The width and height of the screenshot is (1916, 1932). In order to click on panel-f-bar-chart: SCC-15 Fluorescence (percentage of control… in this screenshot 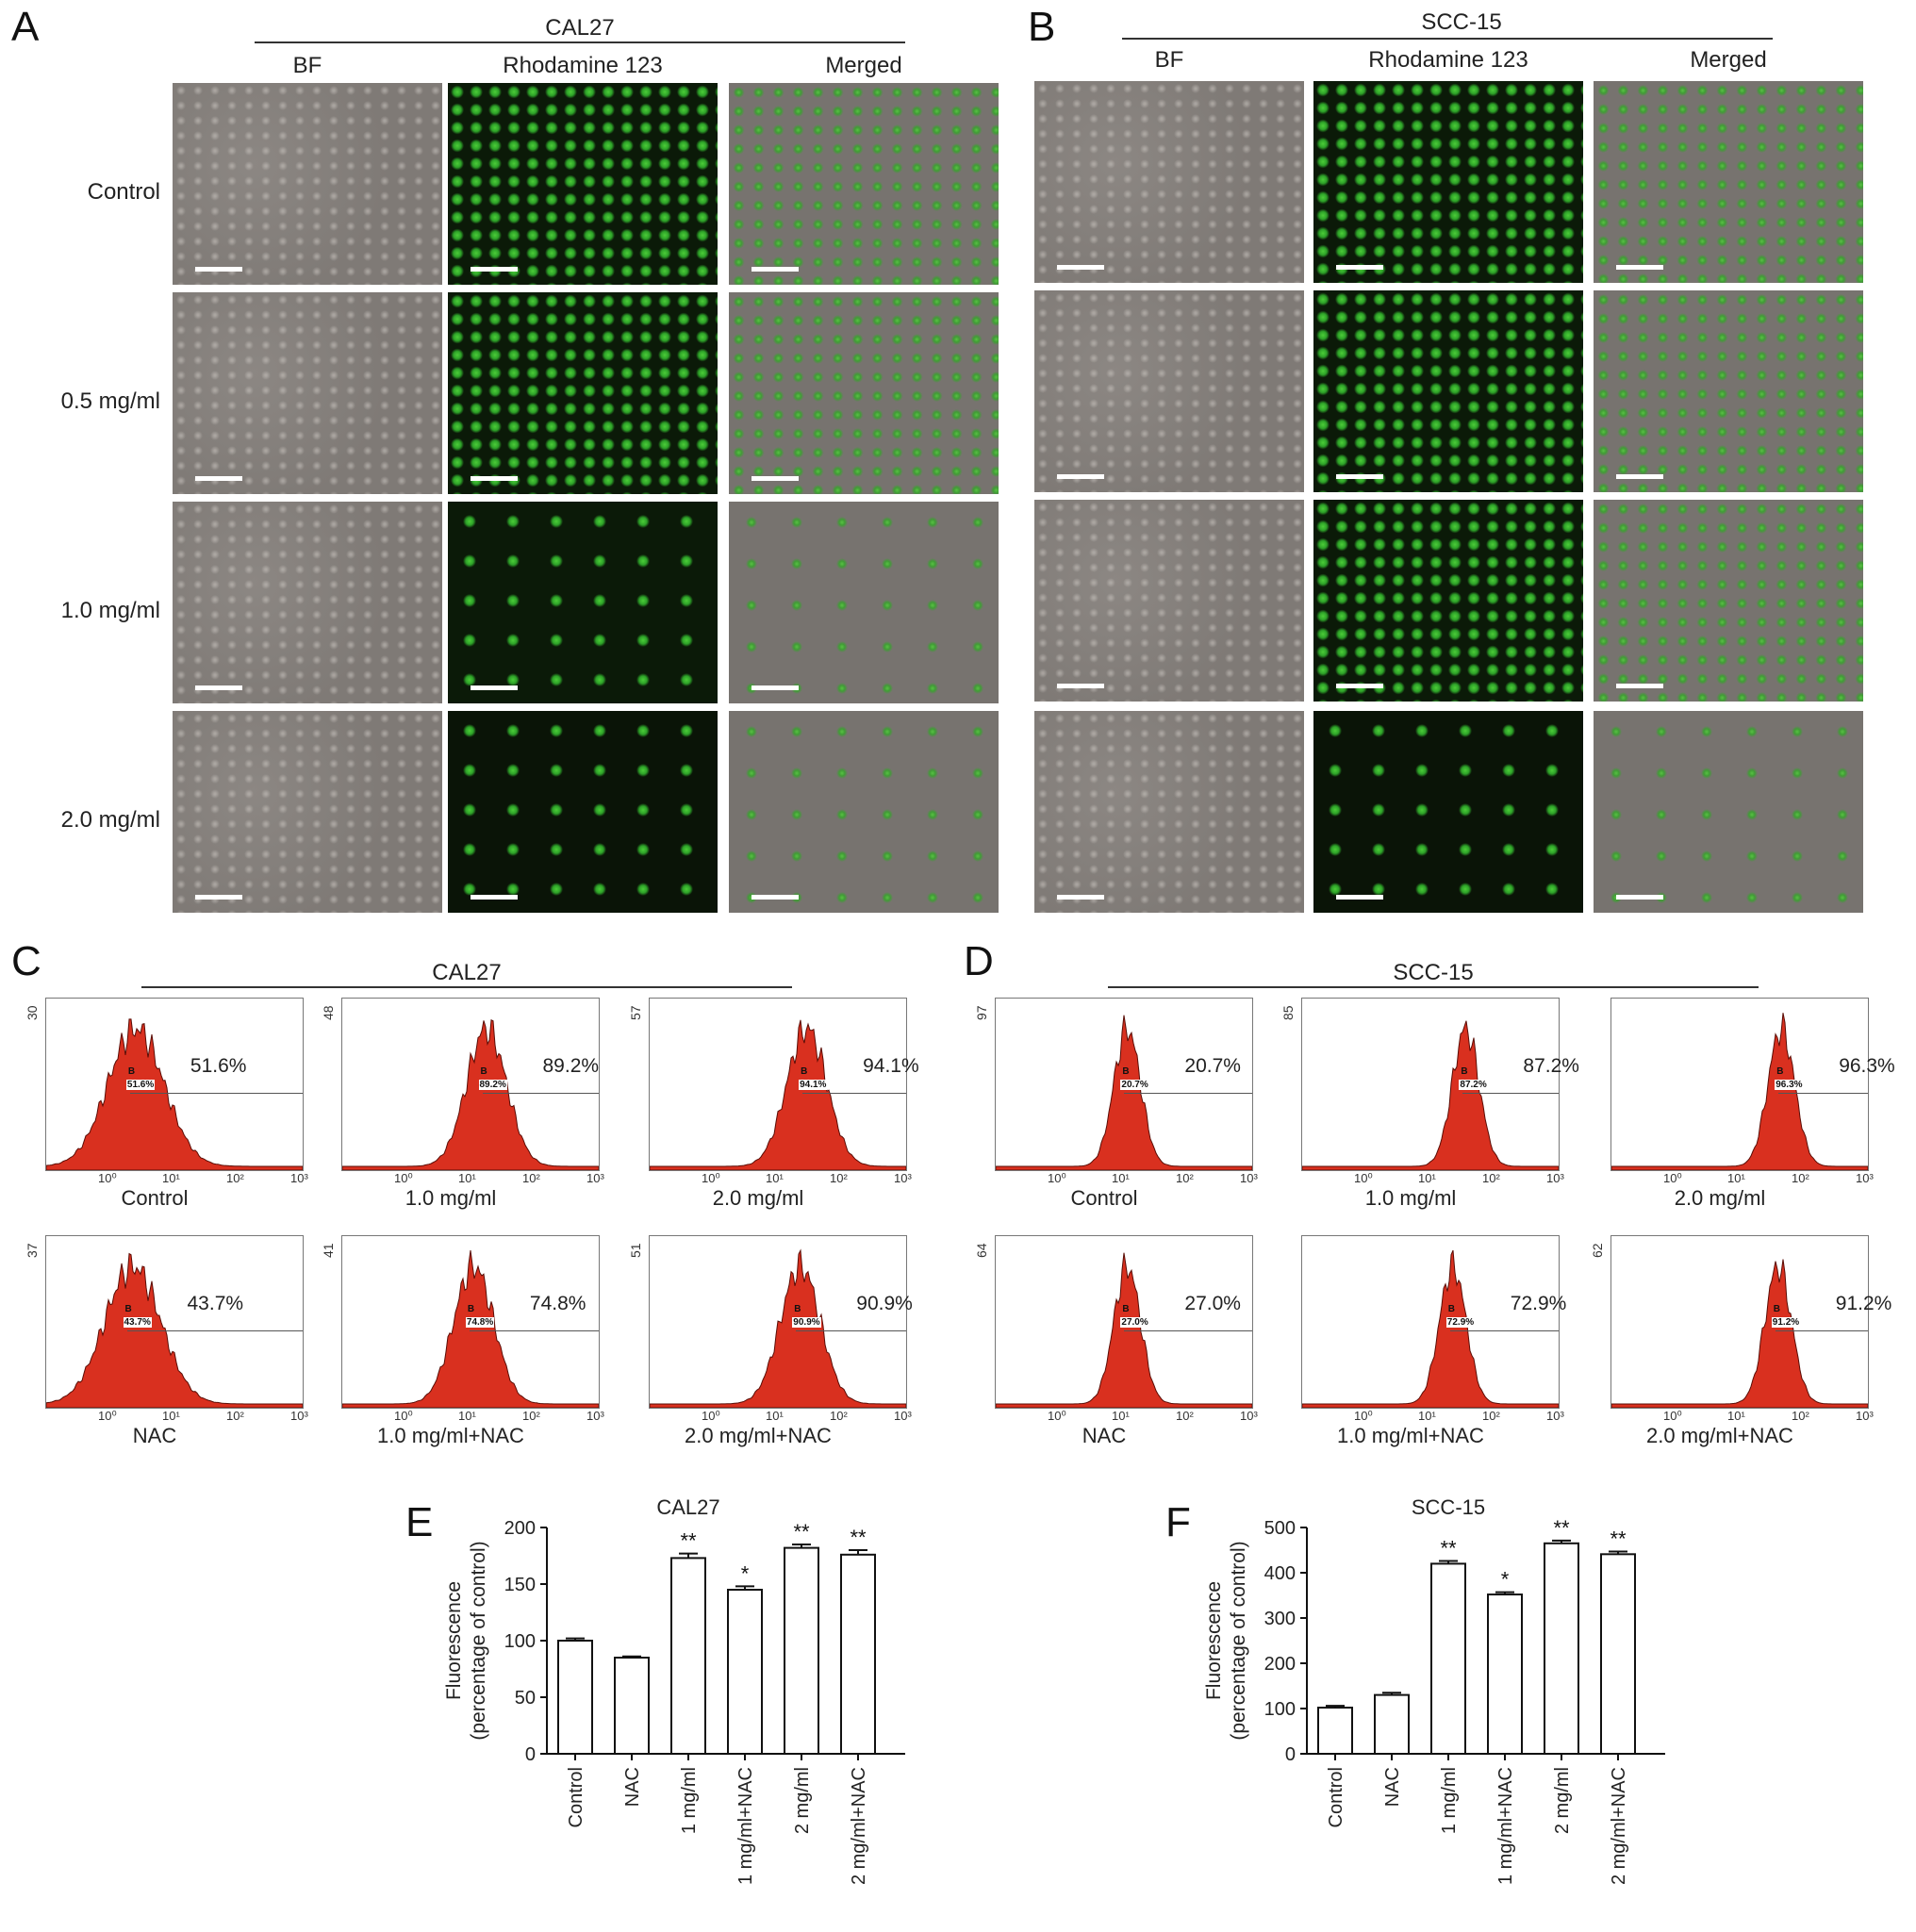, I will do `click(1434, 1690)`.